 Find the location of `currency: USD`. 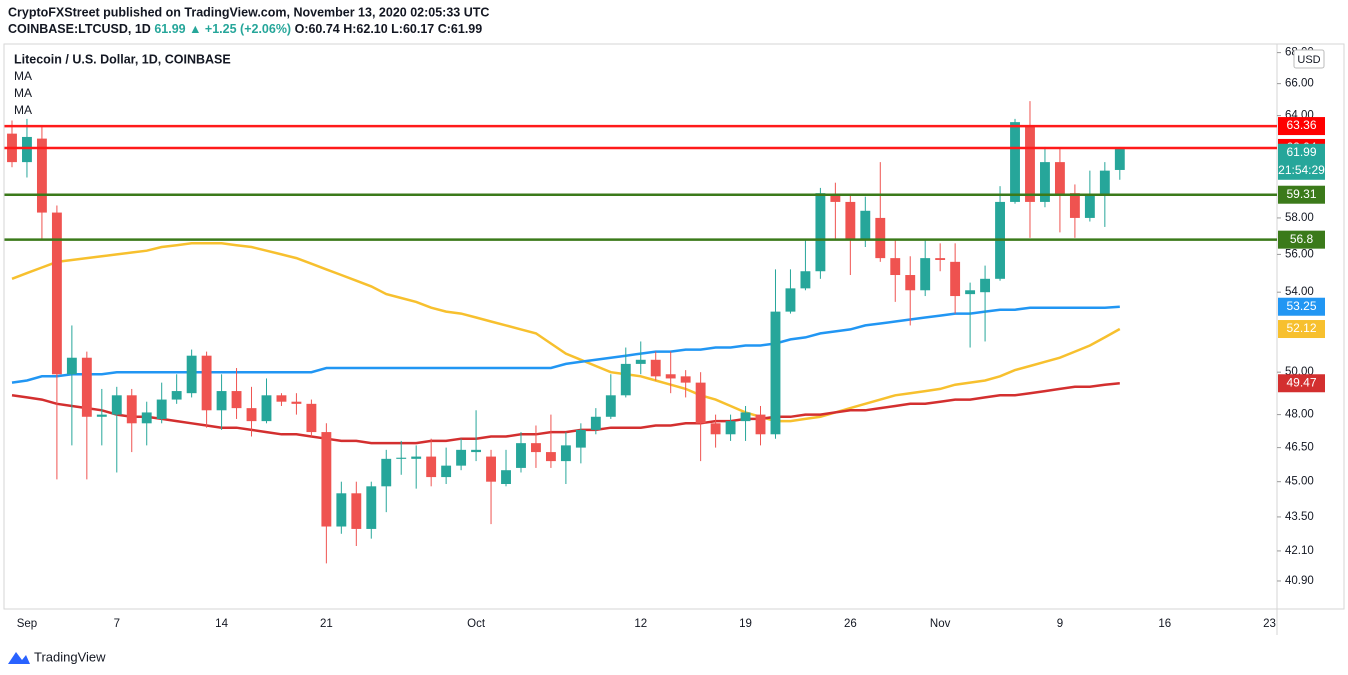

currency: USD is located at coordinates (1308, 60).